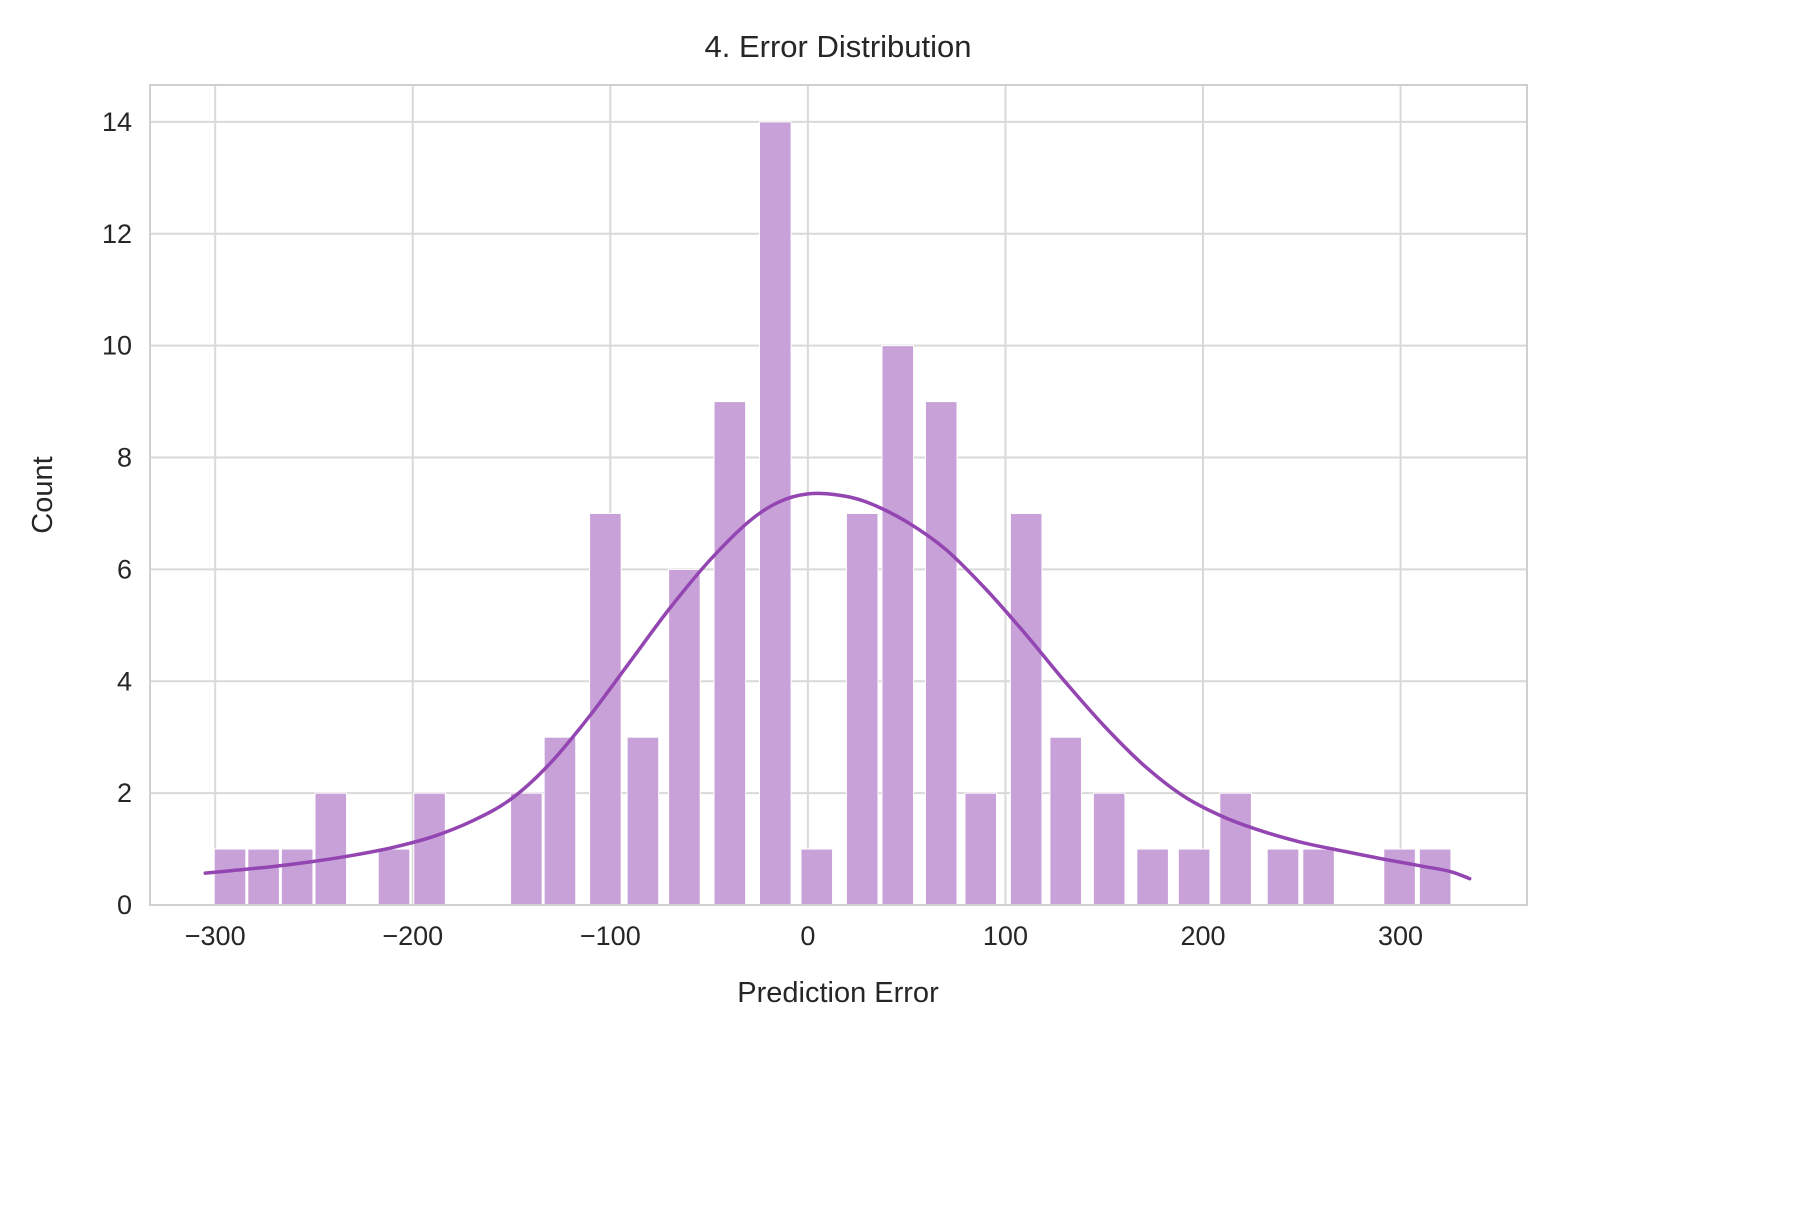 This screenshot has width=1800, height=1205. Describe the element at coordinates (807, 936) in the screenshot. I see `x-tick-label: 0` at that location.